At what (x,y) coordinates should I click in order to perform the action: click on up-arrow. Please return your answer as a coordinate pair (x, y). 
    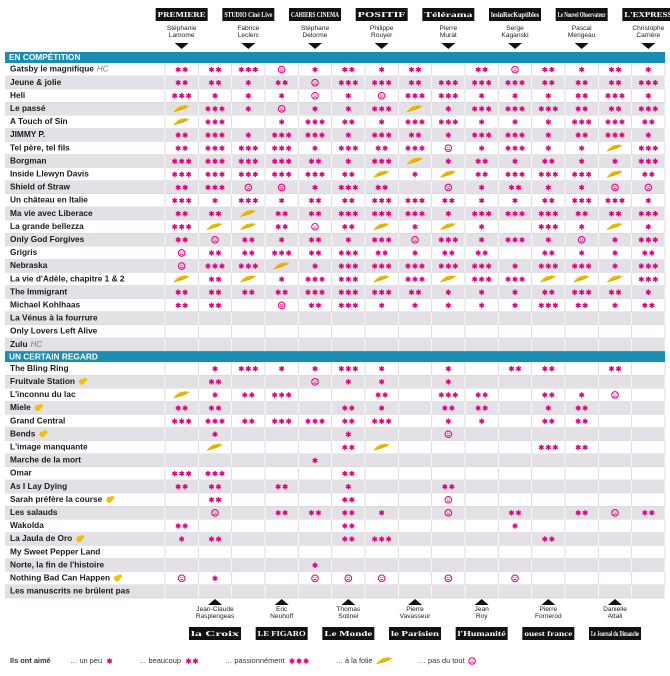
    Looking at the image, I should click on (215, 602).